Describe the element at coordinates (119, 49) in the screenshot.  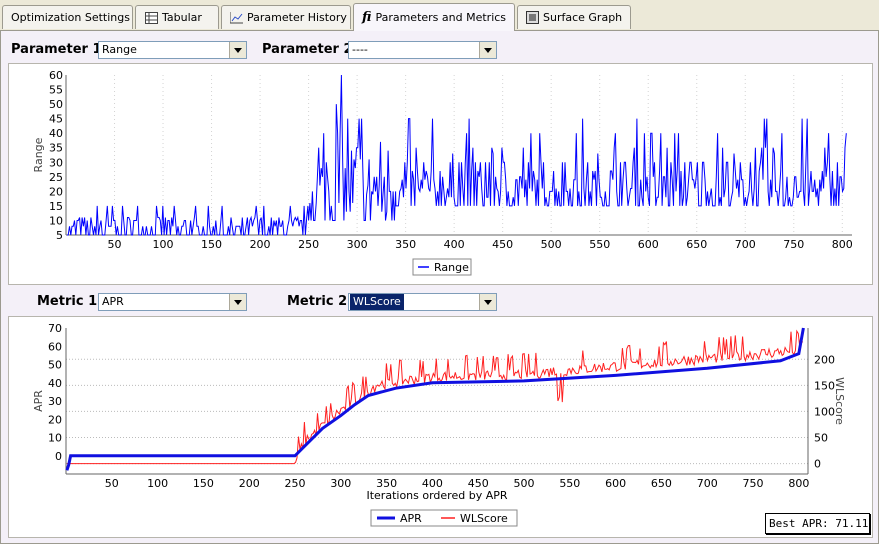
I see `parameter-1-value: Range` at that location.